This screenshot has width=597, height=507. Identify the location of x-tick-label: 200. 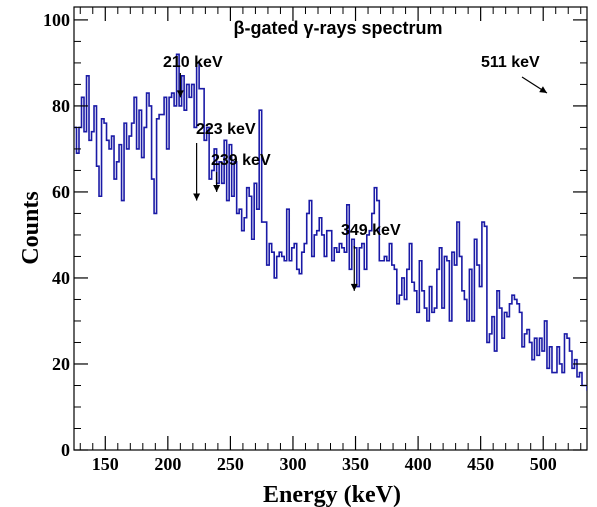
(167, 464).